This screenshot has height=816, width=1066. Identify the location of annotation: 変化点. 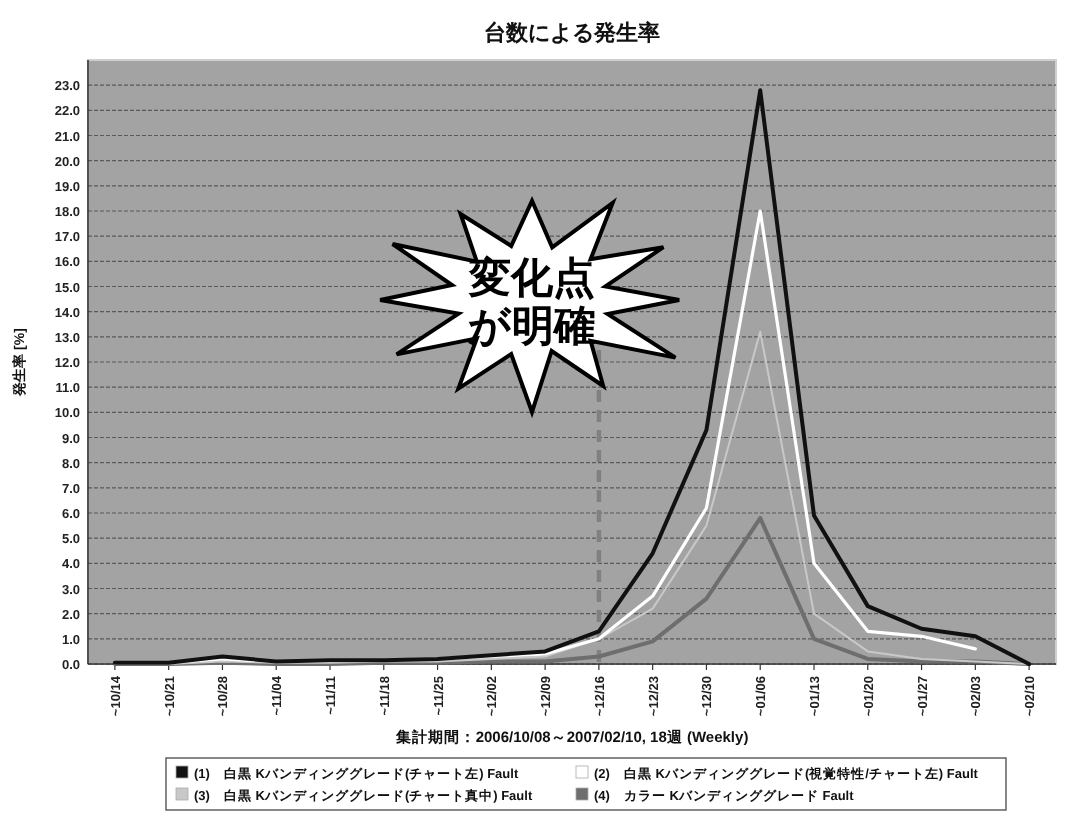
(531, 278).